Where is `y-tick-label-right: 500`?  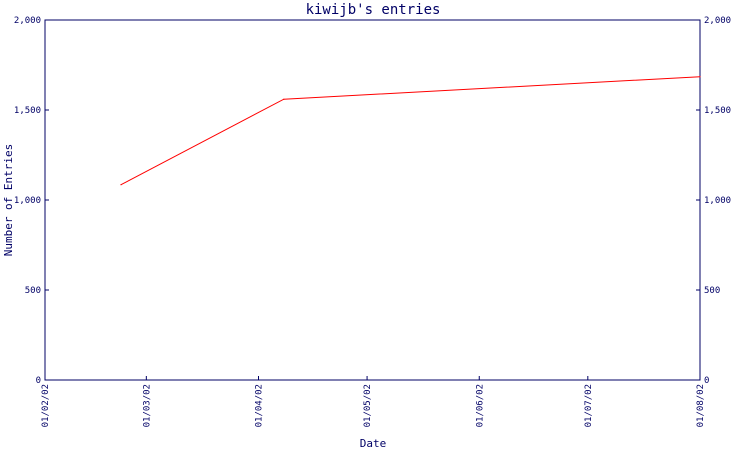 y-tick-label-right: 500 is located at coordinates (712, 291).